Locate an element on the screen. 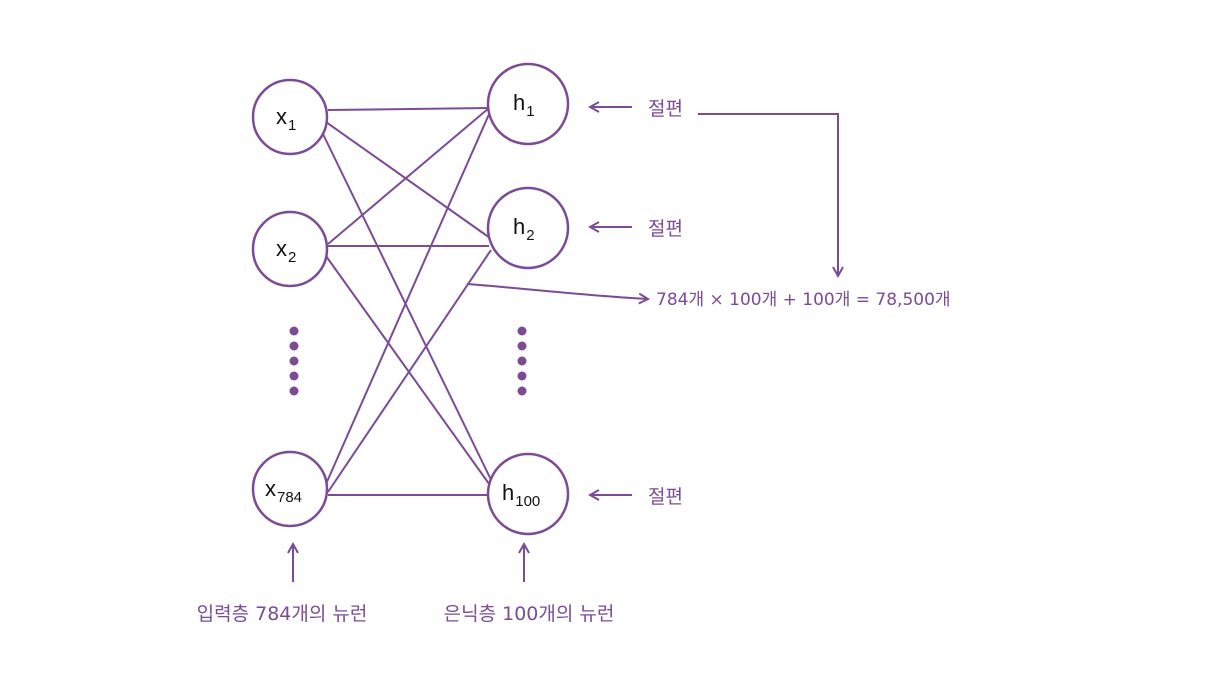 Image resolution: width=1210 pixels, height=685 pixels. edge-x784-h1 is located at coordinates (408, 298).